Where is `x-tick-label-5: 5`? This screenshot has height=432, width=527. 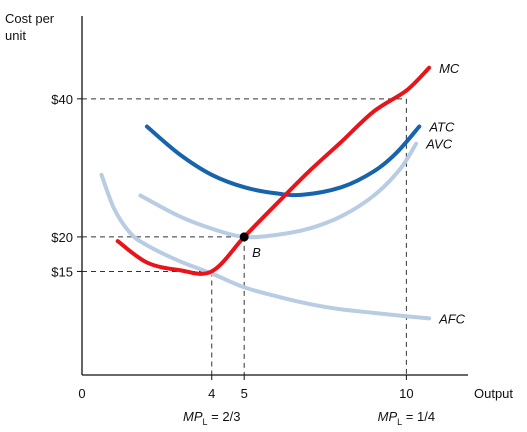
x-tick-label-5: 5 is located at coordinates (244, 393).